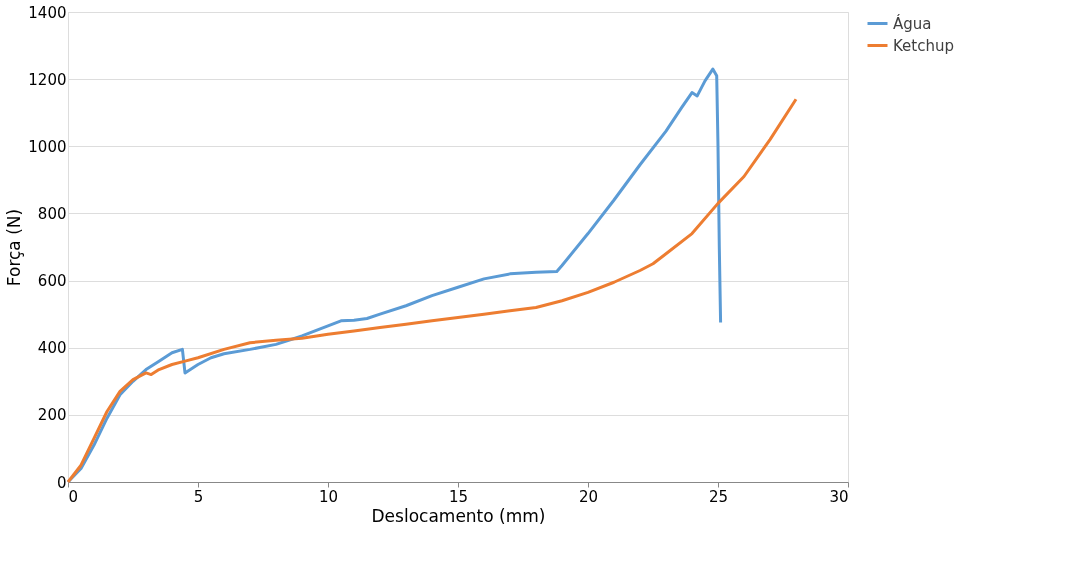 The height and width of the screenshot is (576, 1088). Describe the element at coordinates (47, 146) in the screenshot. I see `y-tick-label: 1000` at that location.